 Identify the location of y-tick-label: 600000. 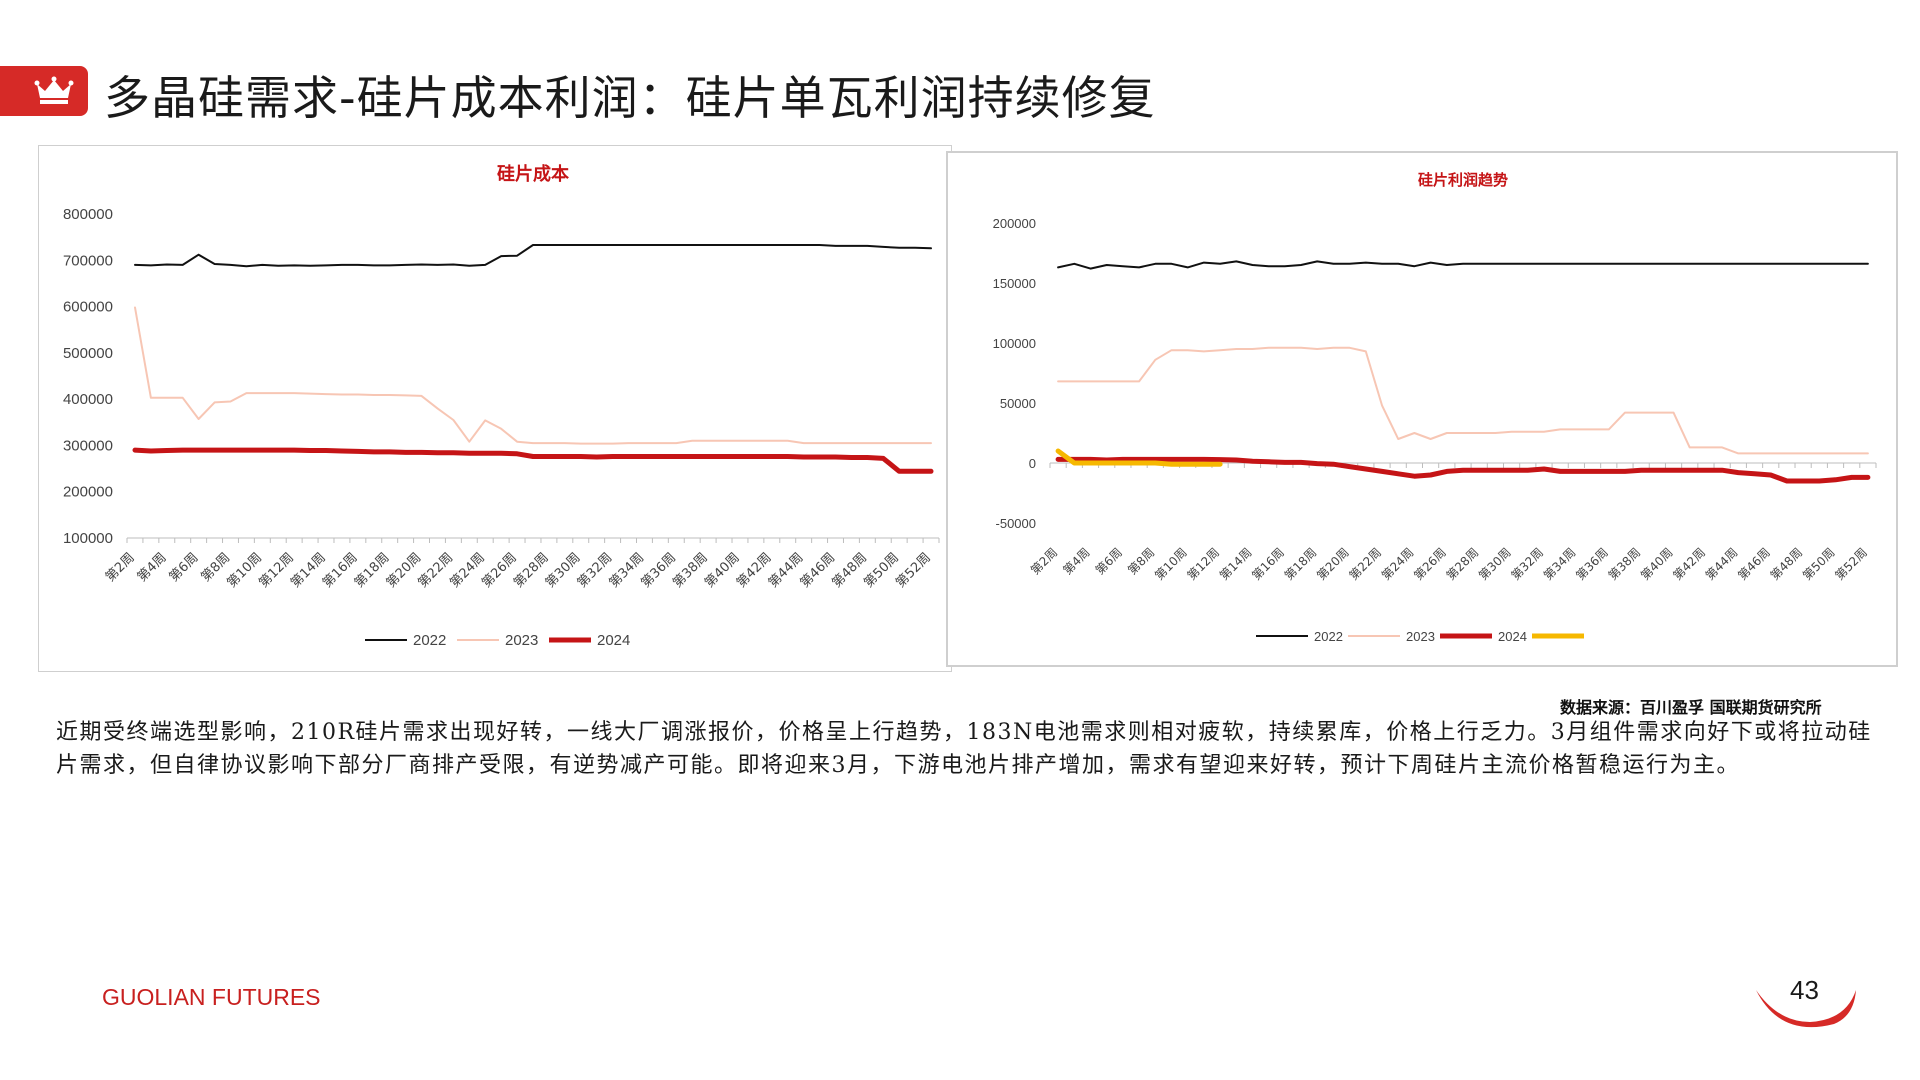
(88, 307).